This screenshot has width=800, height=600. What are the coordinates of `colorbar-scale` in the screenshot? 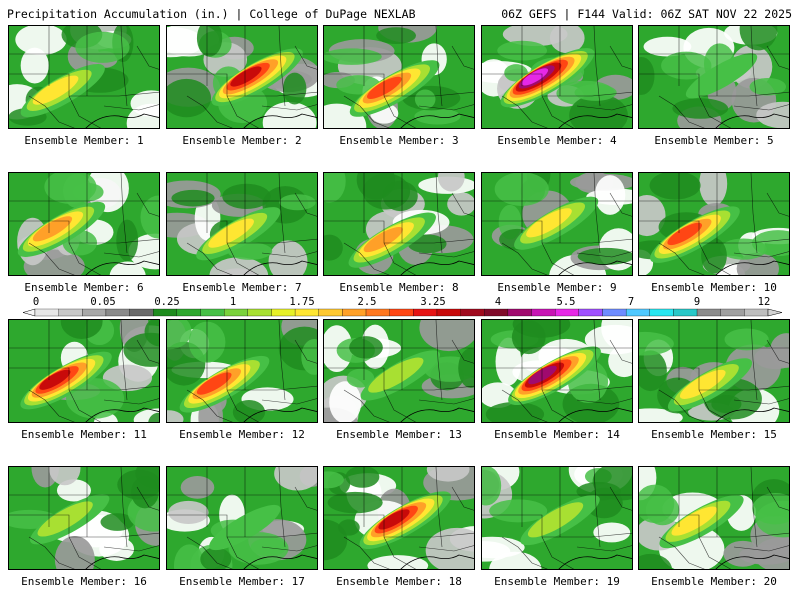 It's located at (402, 312).